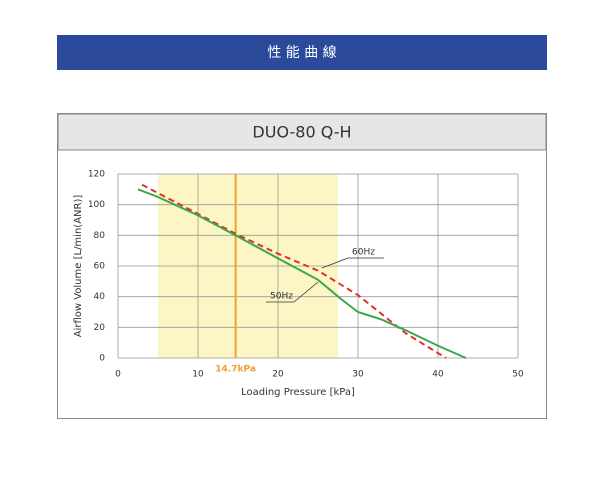 Image resolution: width=600 pixels, height=482 pixels. What do you see at coordinates (100, 297) in the screenshot?
I see `y-tick-label: 40` at bounding box center [100, 297].